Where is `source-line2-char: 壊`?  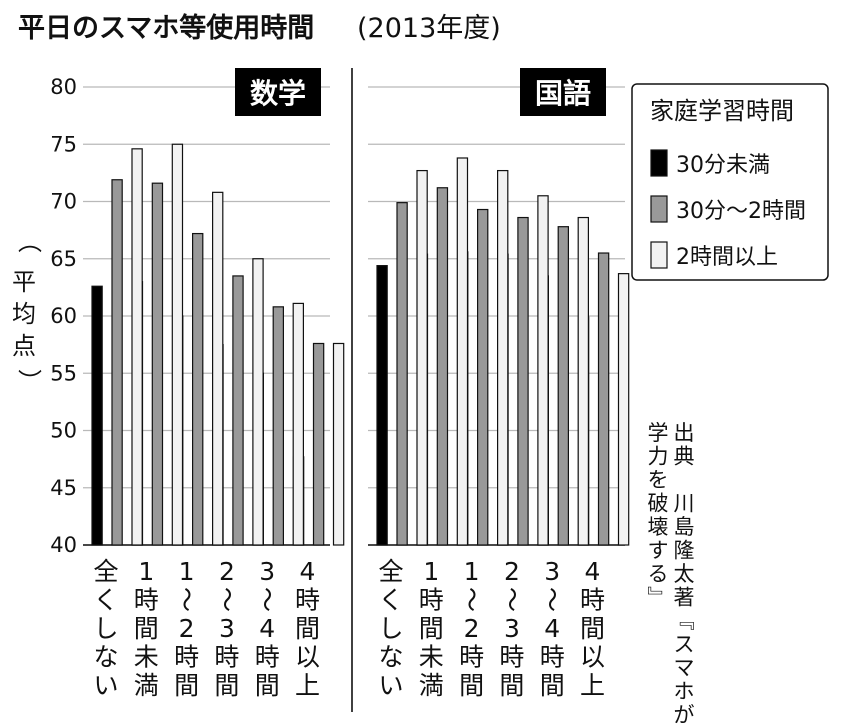 source-line2-char: 壊 is located at coordinates (658, 527).